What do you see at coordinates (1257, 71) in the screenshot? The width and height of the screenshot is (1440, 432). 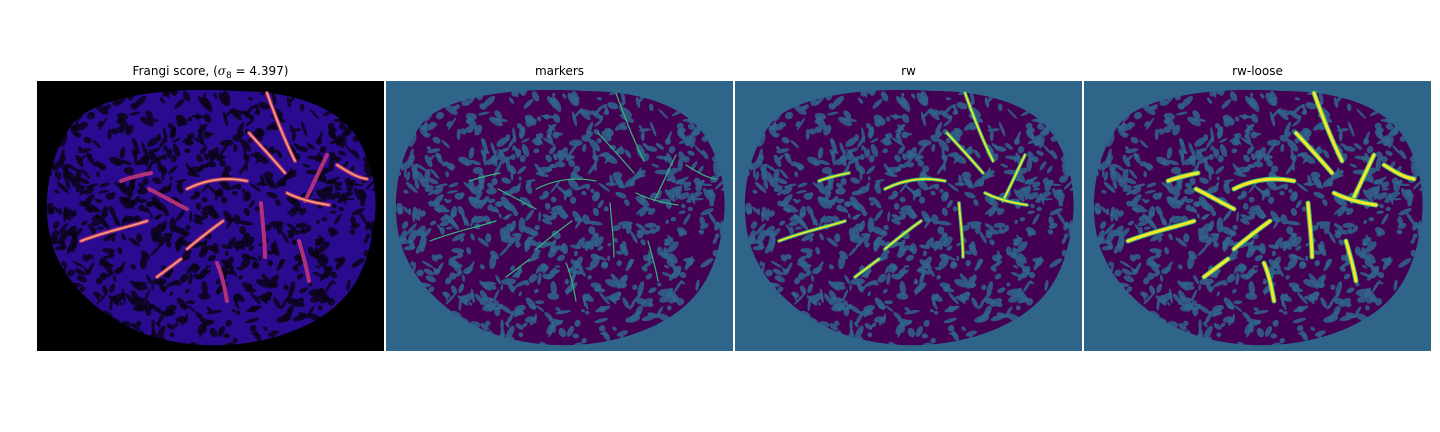 I see `rw-loose-panel-title: rw-loose` at bounding box center [1257, 71].